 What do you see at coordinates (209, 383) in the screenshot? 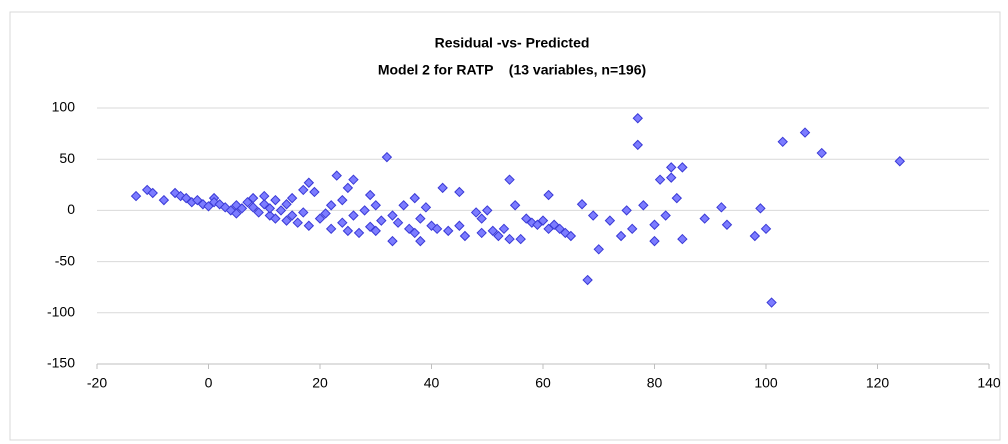
I see `x-tick-label: 0` at bounding box center [209, 383].